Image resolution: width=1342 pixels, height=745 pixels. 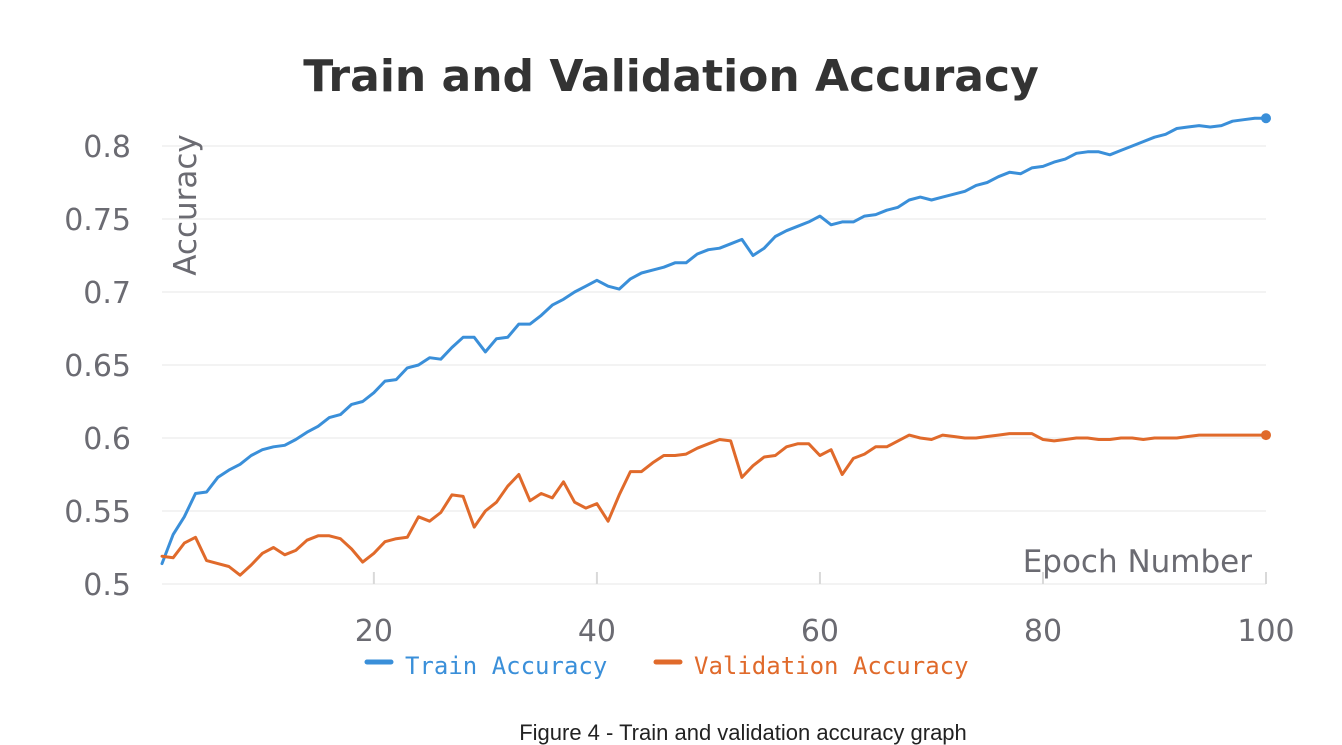 I want to click on y-axis-ticks: 0.5 0.55 0.6 0.65 0.7 0.75 0.8, so click(x=97, y=366).